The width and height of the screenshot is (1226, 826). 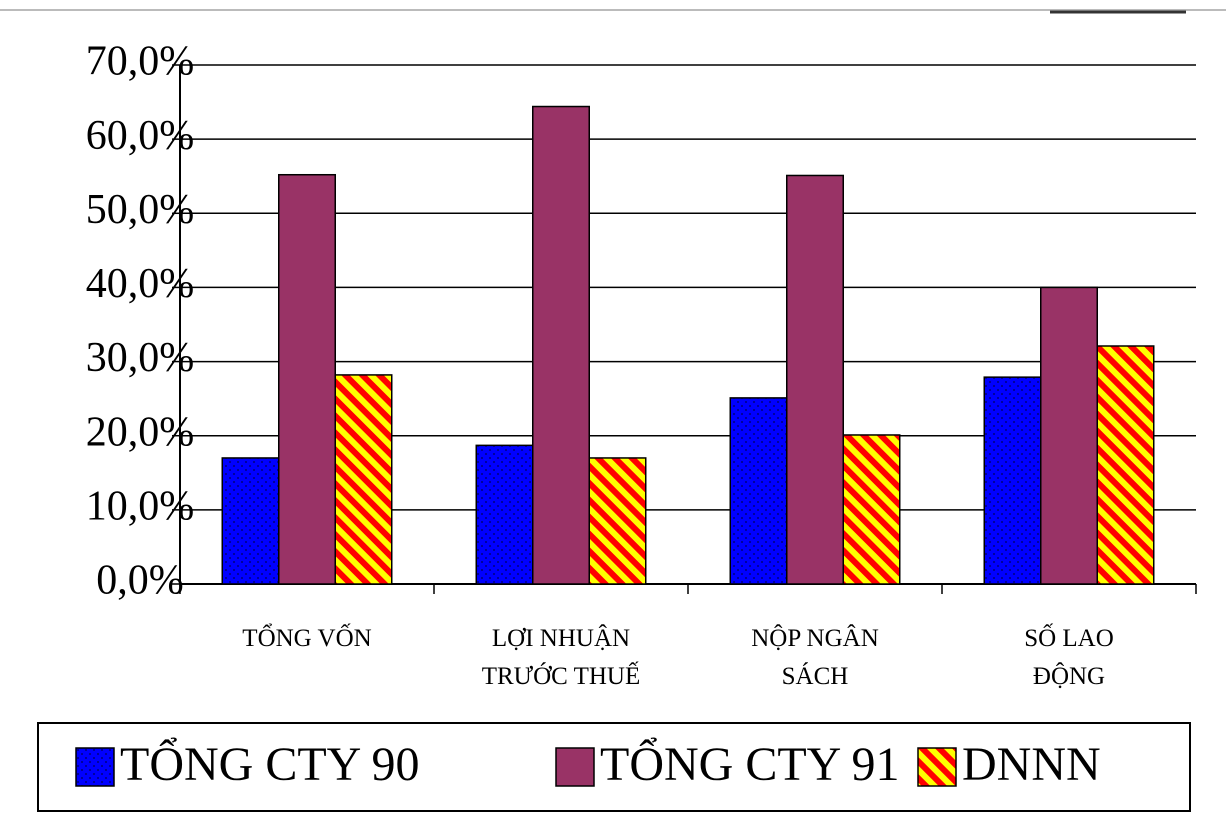 What do you see at coordinates (561, 657) in the screenshot?
I see `x-tick-label: LỢI NHUẬN TRƯỚC THUẾ` at bounding box center [561, 657].